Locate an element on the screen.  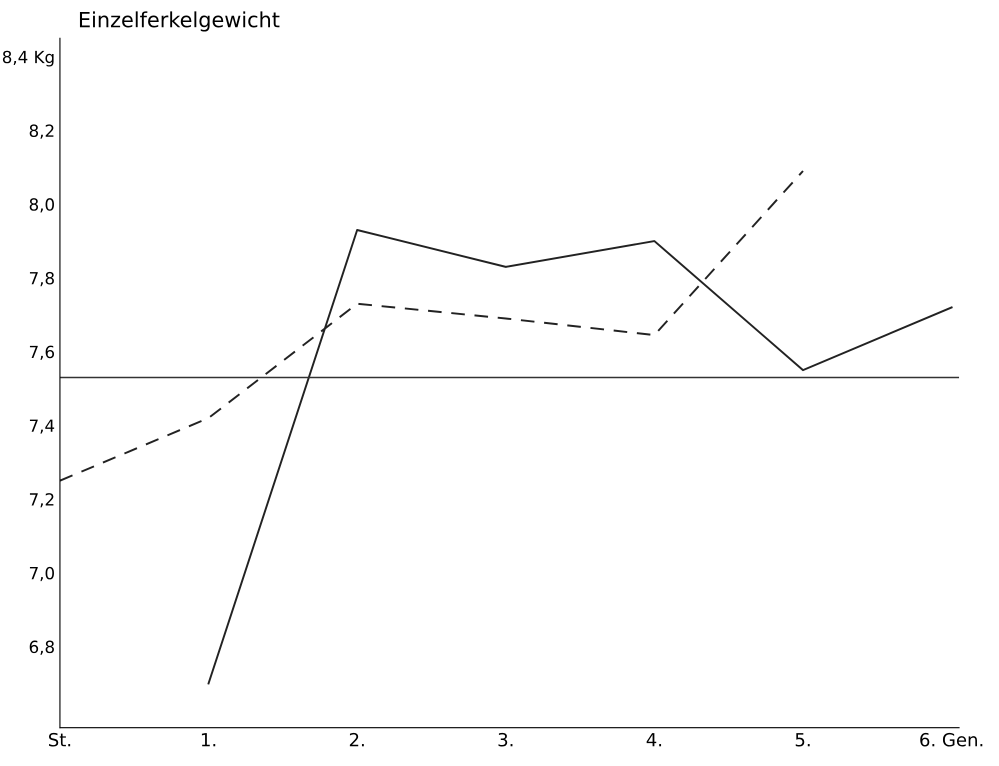
y-tick-label: 7,2 is located at coordinates (42, 500).